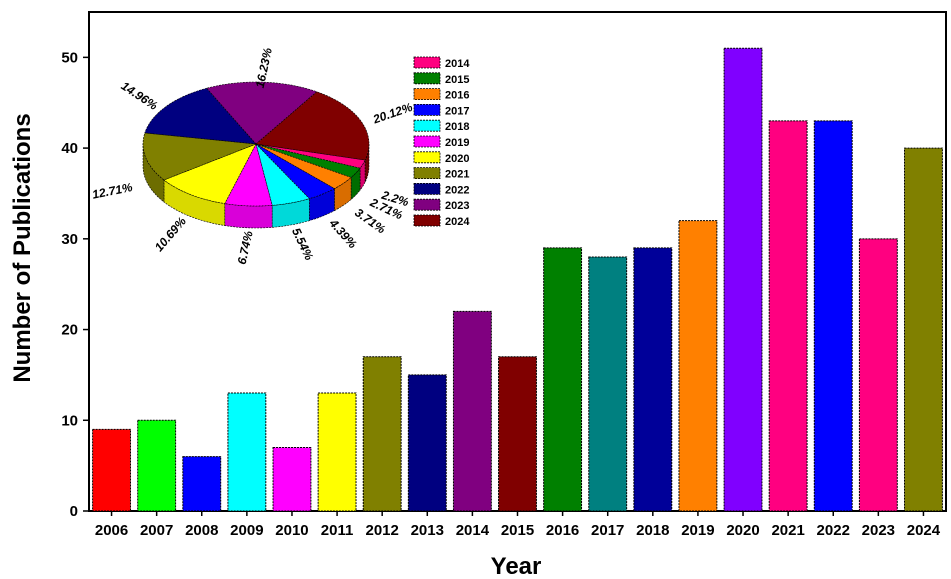 The image size is (951, 579). What do you see at coordinates (343, 234) in the screenshot?
I see `pie-value-label: 4.39%` at bounding box center [343, 234].